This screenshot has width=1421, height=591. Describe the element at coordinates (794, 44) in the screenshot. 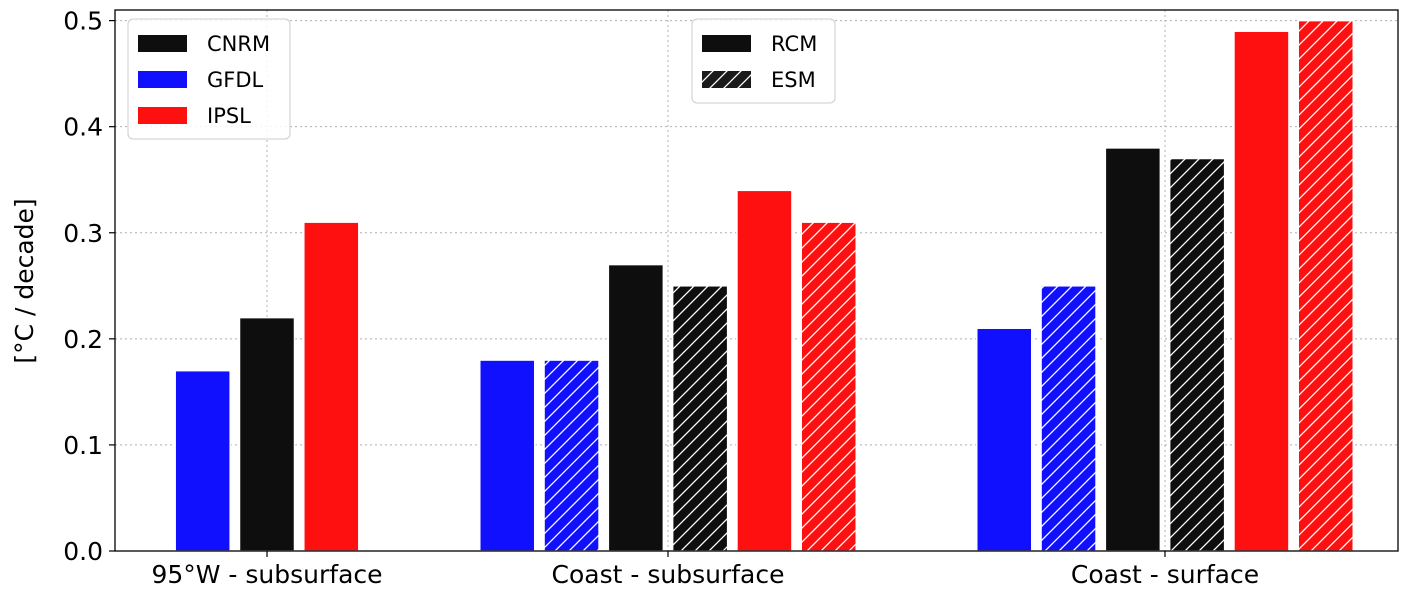

I see `legend-label-rcm: RCM` at that location.